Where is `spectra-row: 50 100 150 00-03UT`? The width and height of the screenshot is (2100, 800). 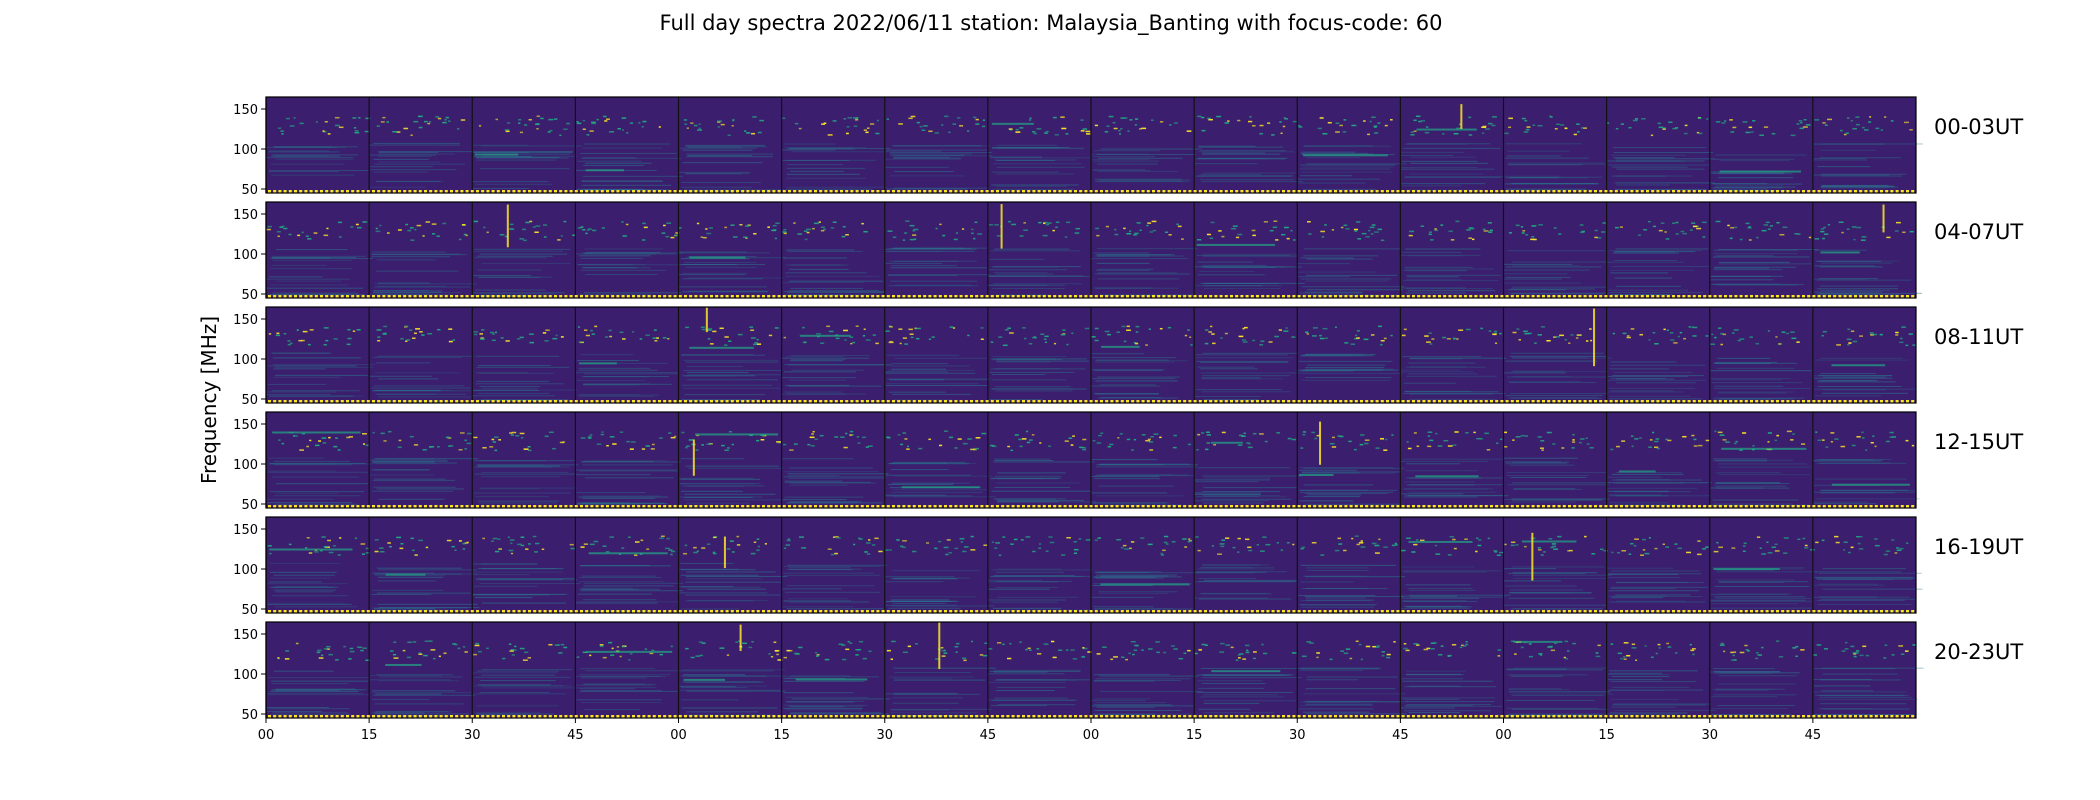 spectra-row: 50 100 150 00-03UT is located at coordinates (1128, 147).